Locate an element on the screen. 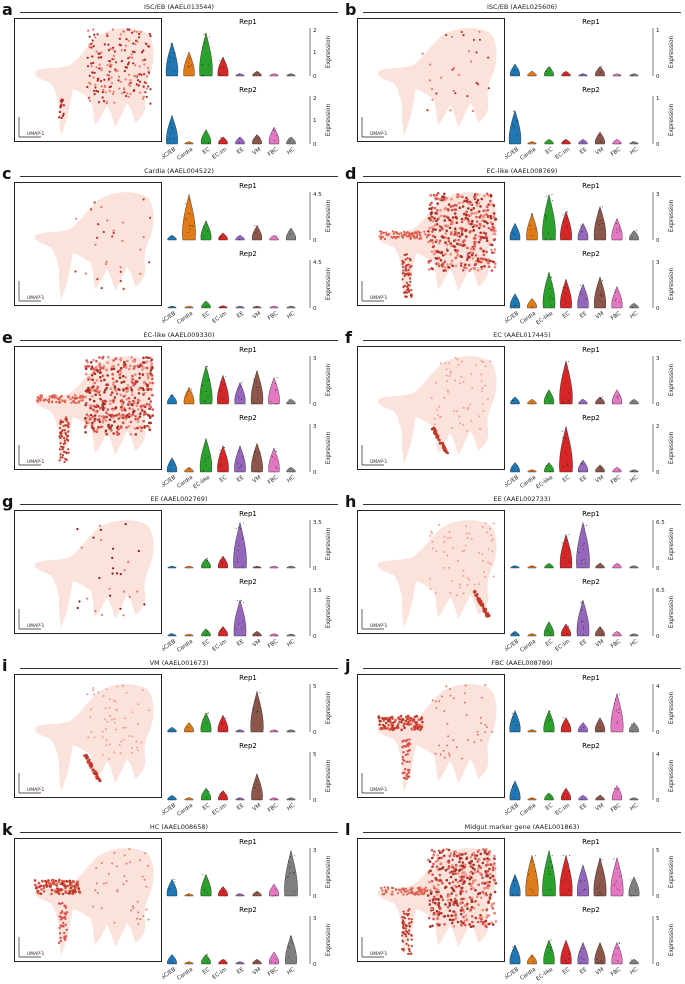 This screenshot has height=984, width=685. rep-label: Rep1 is located at coordinates (248, 350).